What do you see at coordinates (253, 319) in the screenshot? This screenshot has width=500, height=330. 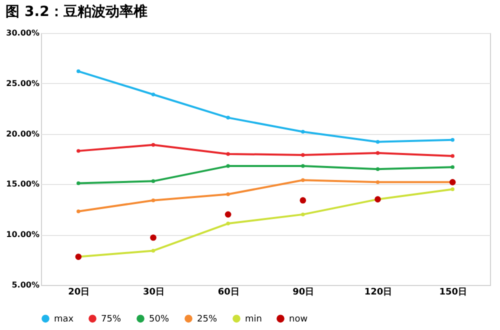 I see `legend-label: min` at bounding box center [253, 319].